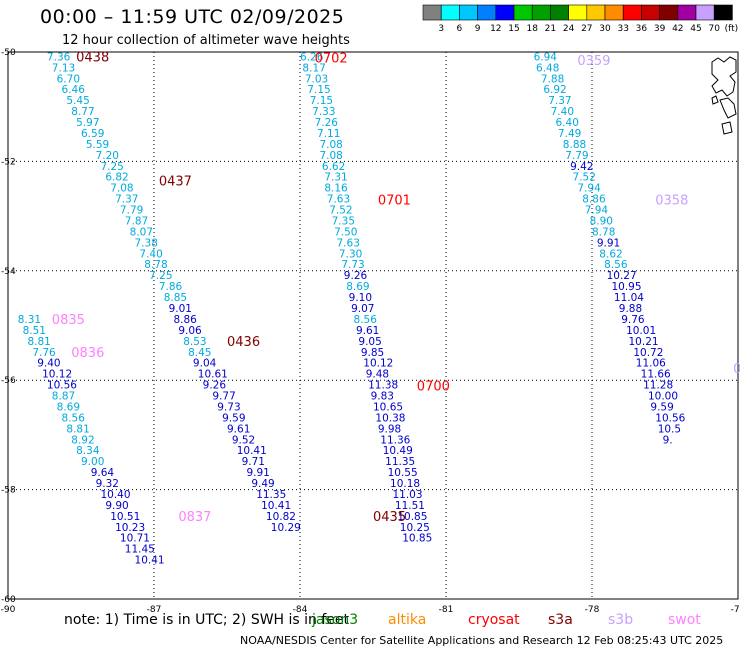  Describe the element at coordinates (648, 353) in the screenshot. I see `wave-height-value: 10.72` at that location.